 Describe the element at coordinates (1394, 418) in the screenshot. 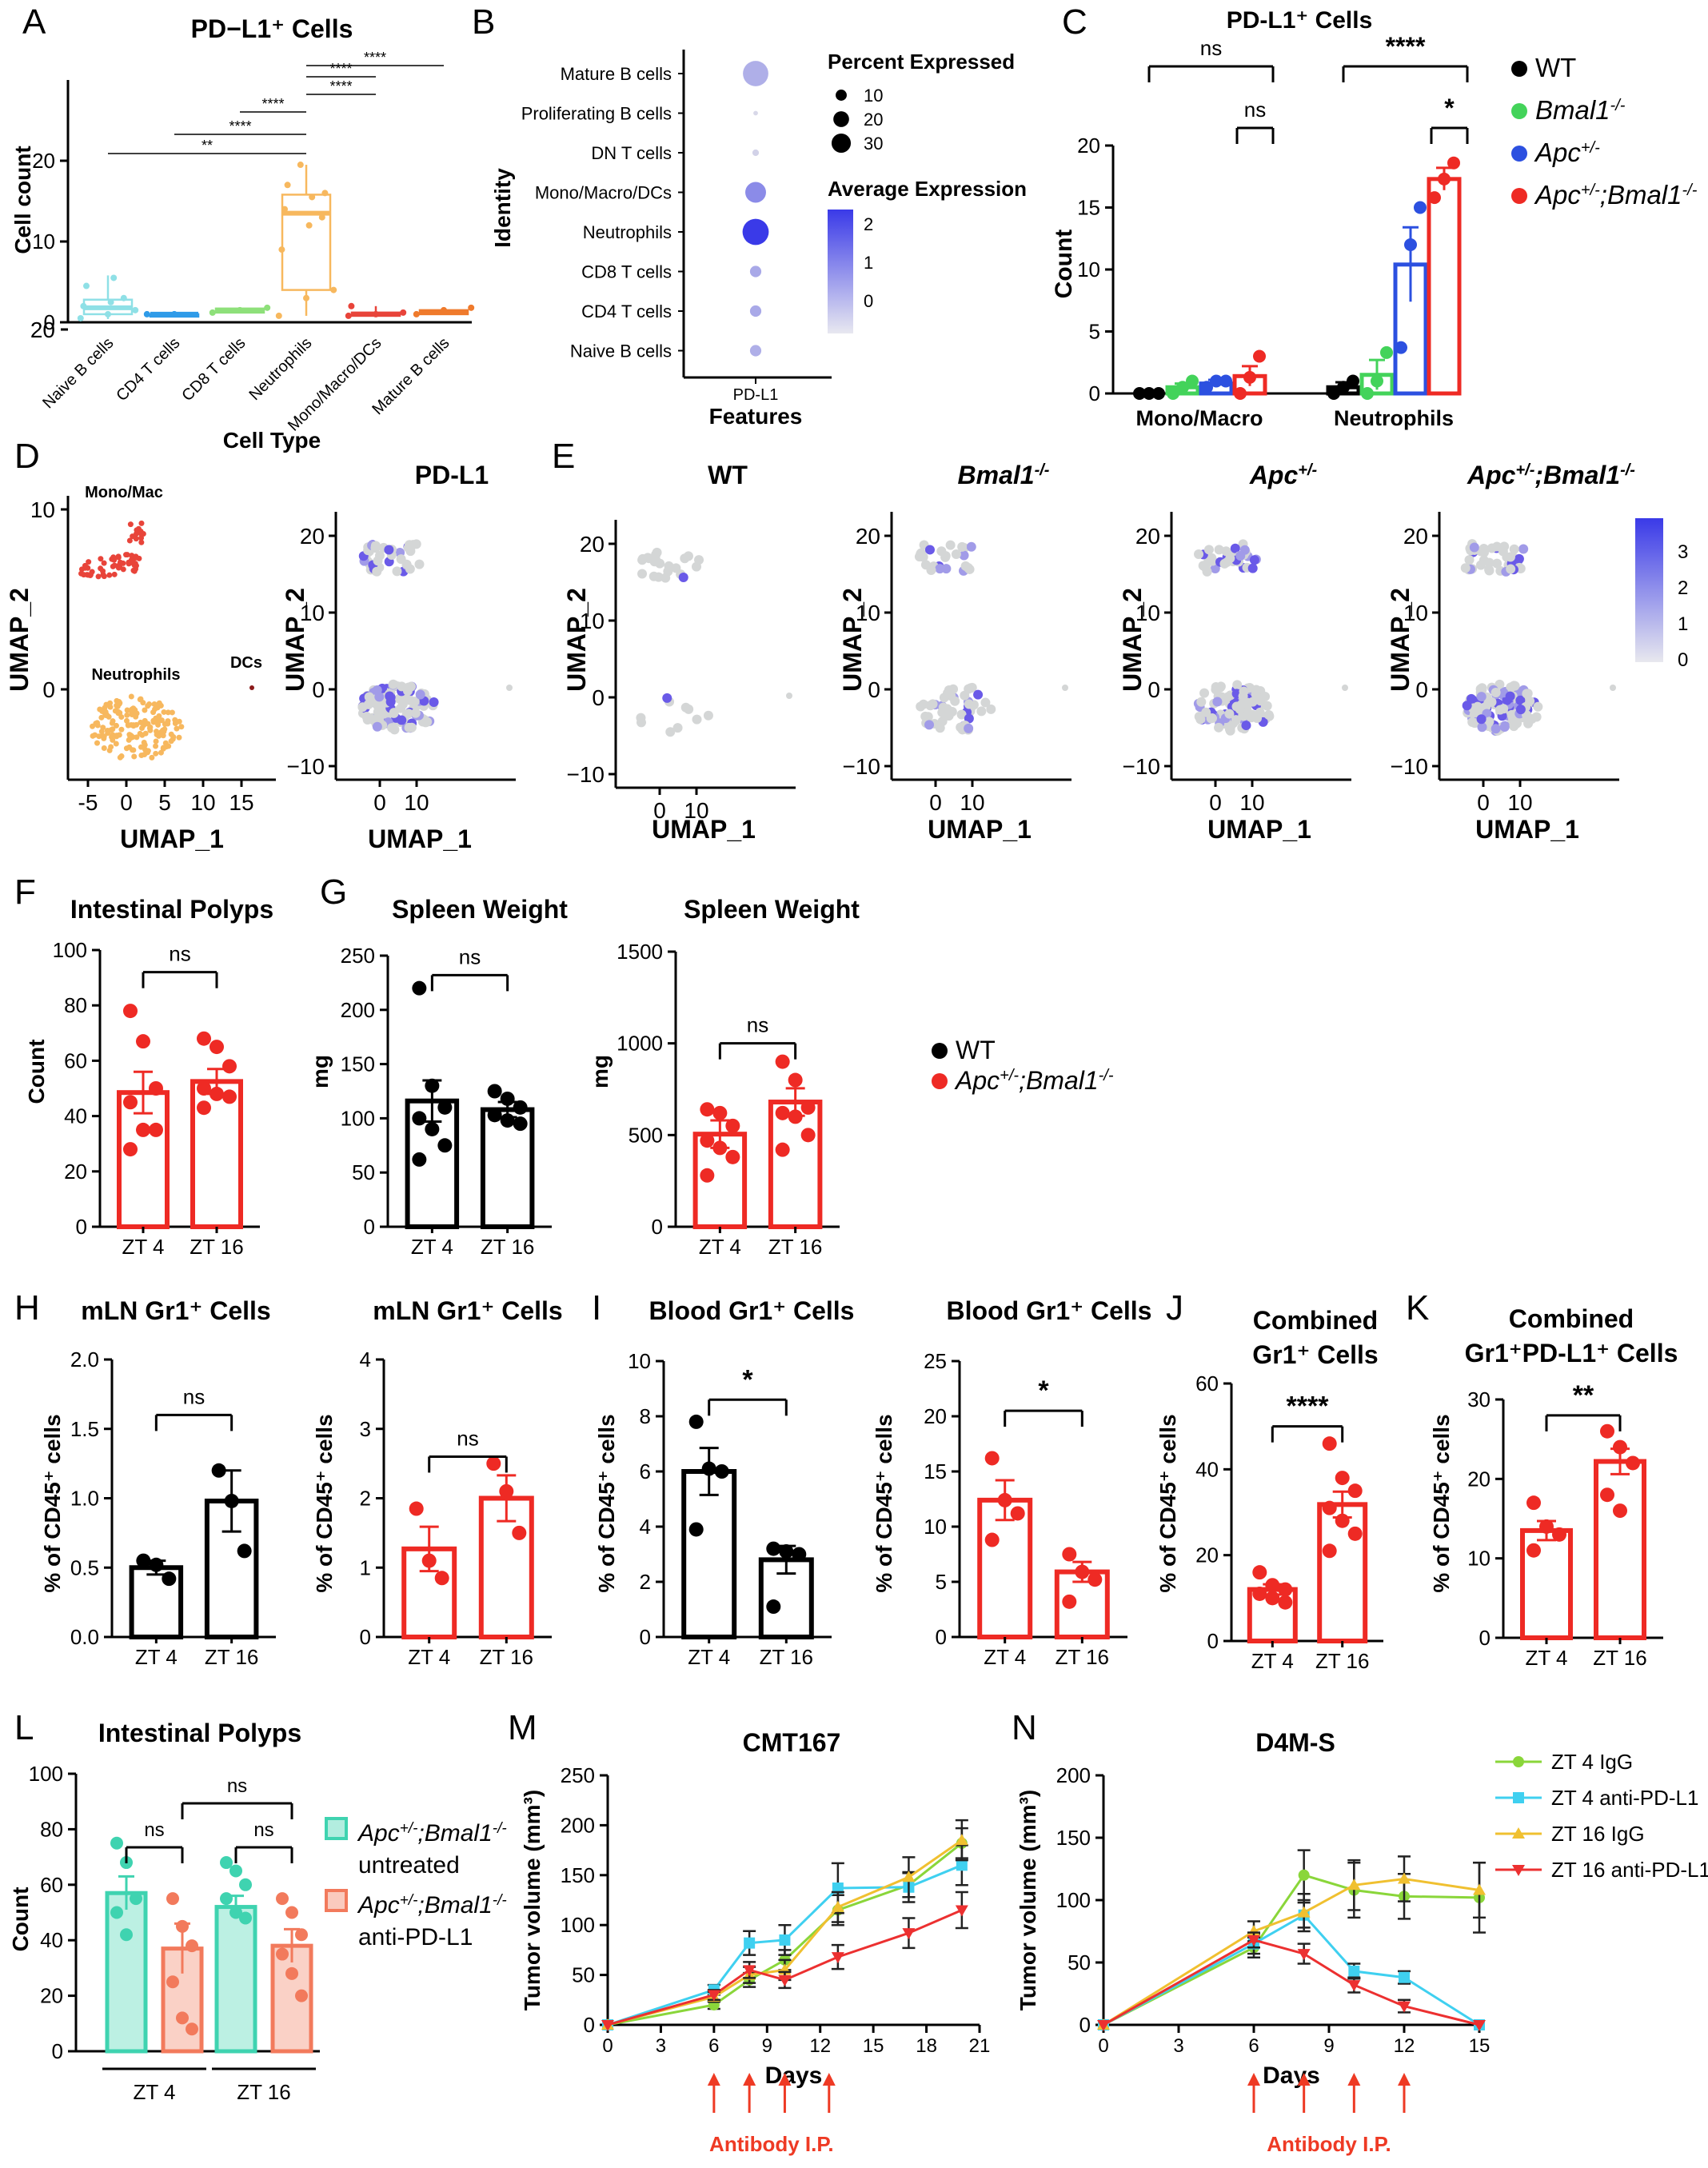

I see `chart-C-x-tick-label: Neutrophils` at that location.